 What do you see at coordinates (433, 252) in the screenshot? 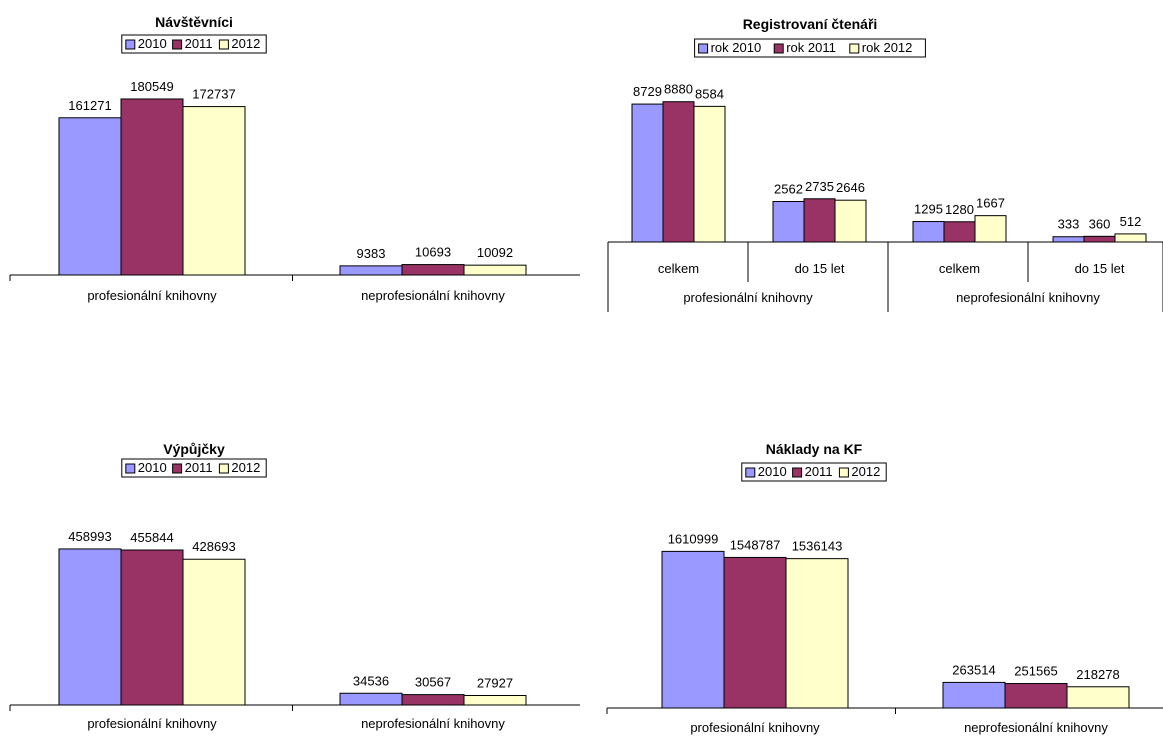
I see `data-label: 10693` at bounding box center [433, 252].